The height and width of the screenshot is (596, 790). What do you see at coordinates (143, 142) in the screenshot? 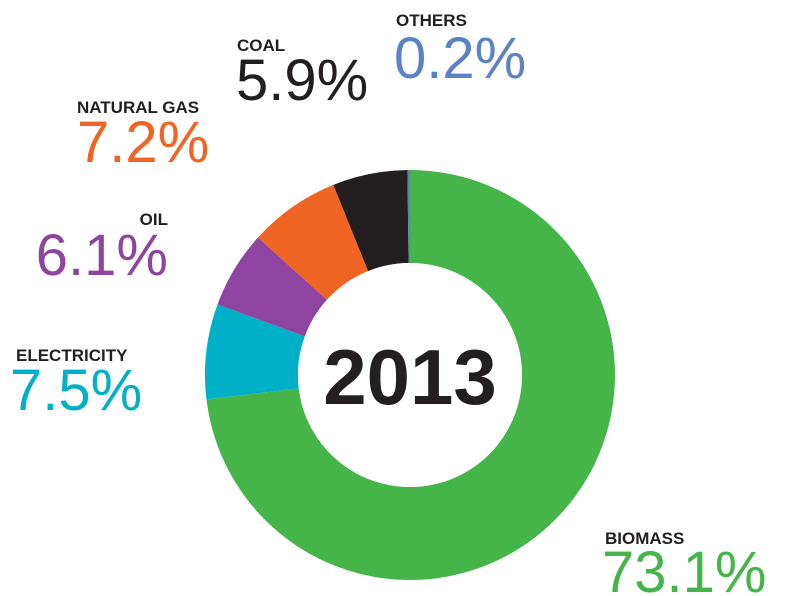
I see `value-label: 7.2%` at bounding box center [143, 142].